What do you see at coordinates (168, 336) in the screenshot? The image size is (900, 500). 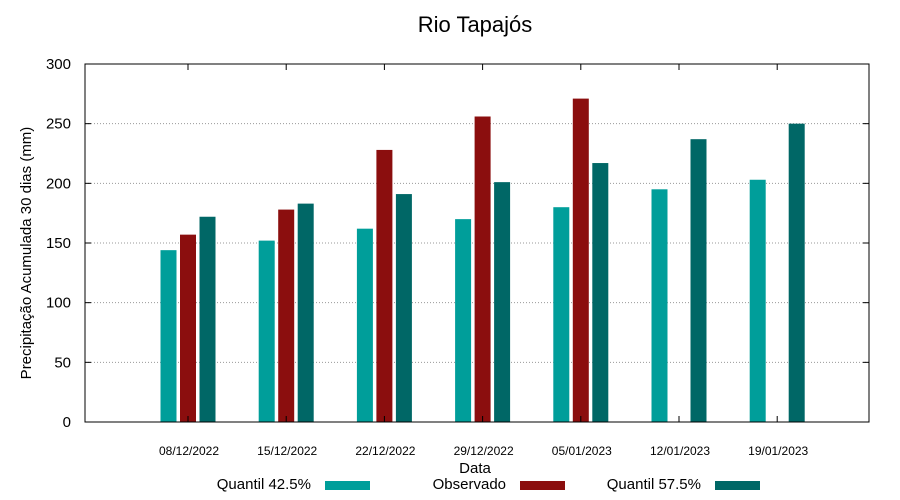 I see `bar-quantil-42-5-08-12-2022` at bounding box center [168, 336].